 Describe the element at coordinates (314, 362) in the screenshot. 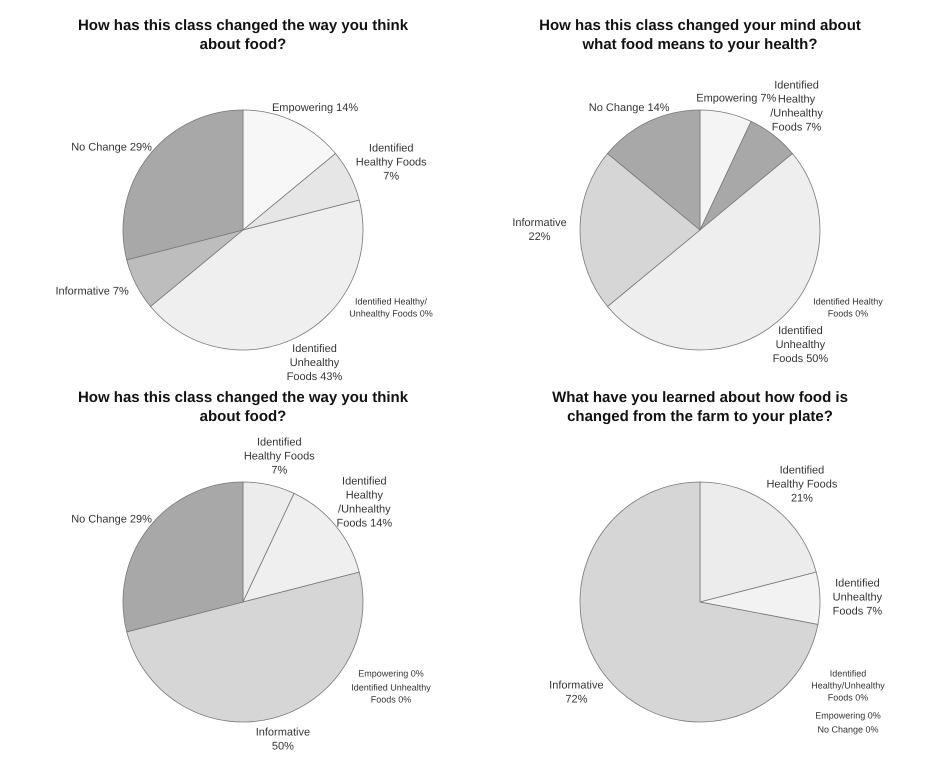

I see `slice-label: Identified Unhealthy Foods 43%` at that location.